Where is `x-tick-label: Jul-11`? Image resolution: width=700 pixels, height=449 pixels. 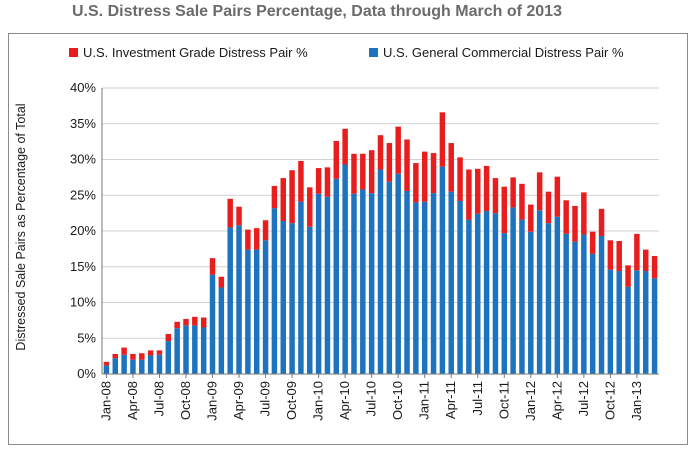
x-tick-label: Jul-11 is located at coordinates (477, 398).